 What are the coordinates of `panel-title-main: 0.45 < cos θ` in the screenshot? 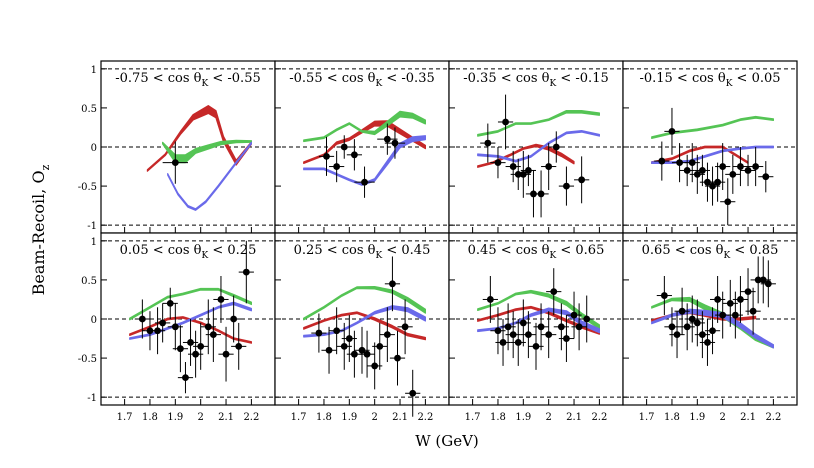 It's located at (509, 250).